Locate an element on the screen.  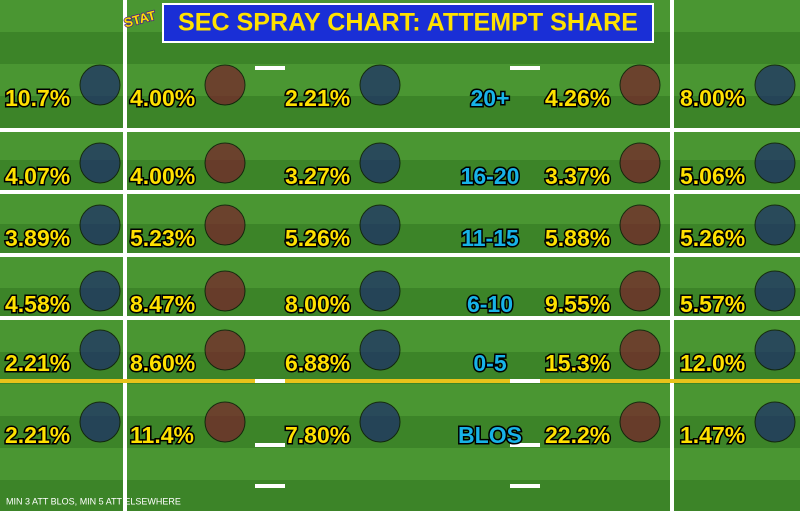
attempt-share: 15.3% is located at coordinates (577, 363).